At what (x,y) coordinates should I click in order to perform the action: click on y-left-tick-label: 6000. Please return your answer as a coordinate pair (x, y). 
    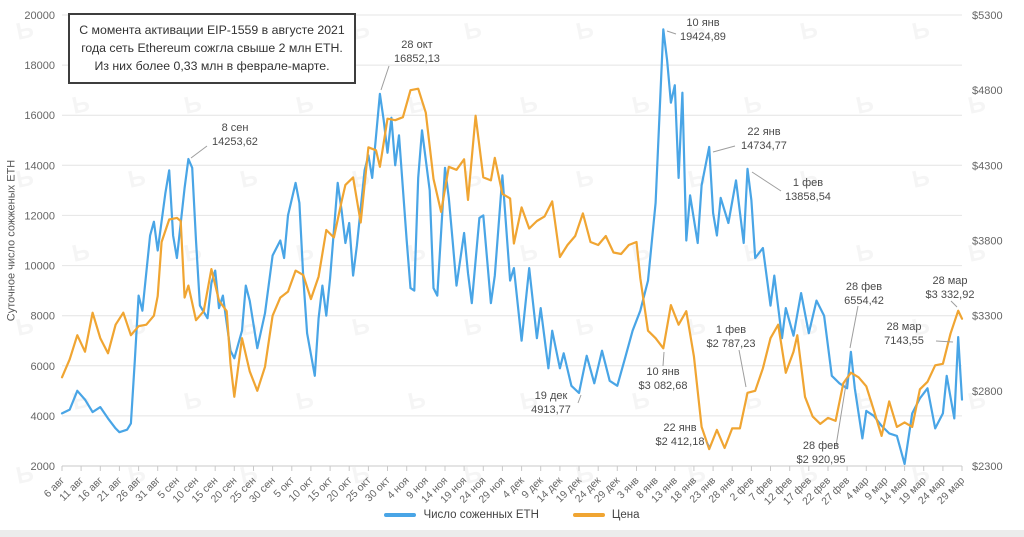
    Looking at the image, I should click on (43, 367).